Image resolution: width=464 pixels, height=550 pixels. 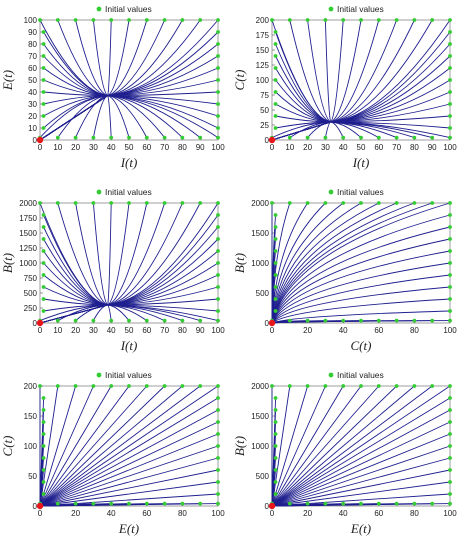 I want to click on y-tick-label: 150, so click(x=263, y=50).